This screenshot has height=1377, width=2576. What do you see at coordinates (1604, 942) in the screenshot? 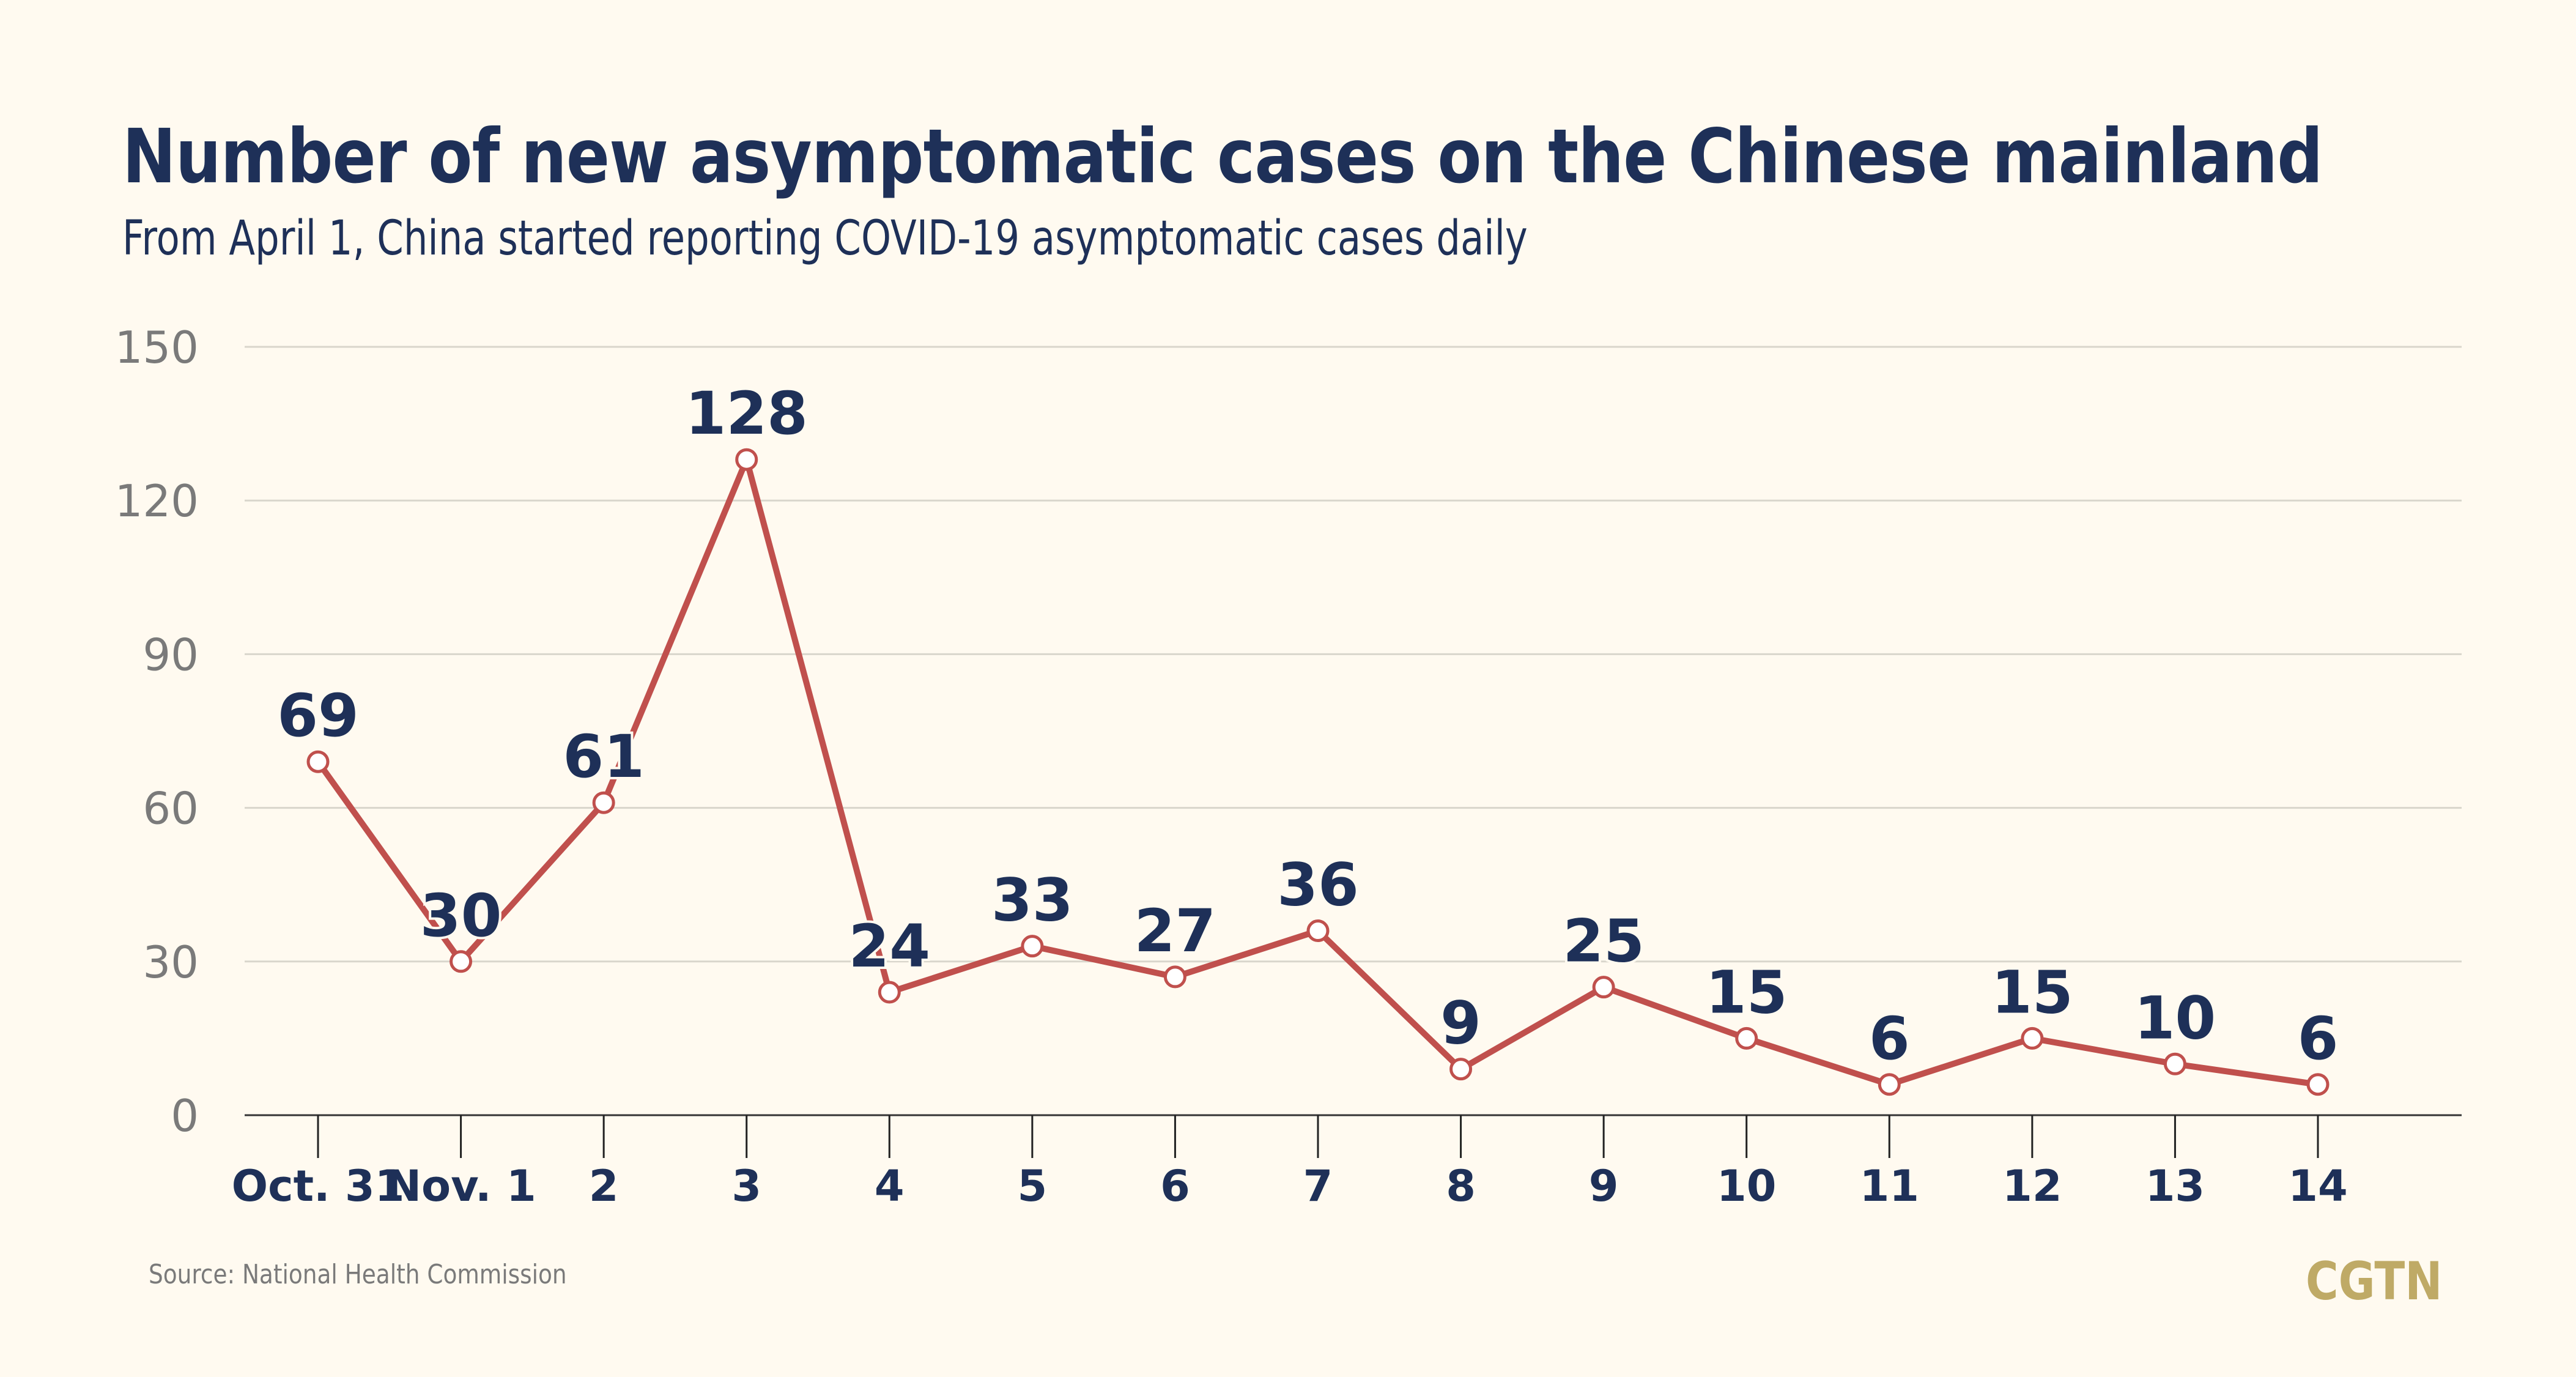
I see `data-label: 25` at bounding box center [1604, 942].